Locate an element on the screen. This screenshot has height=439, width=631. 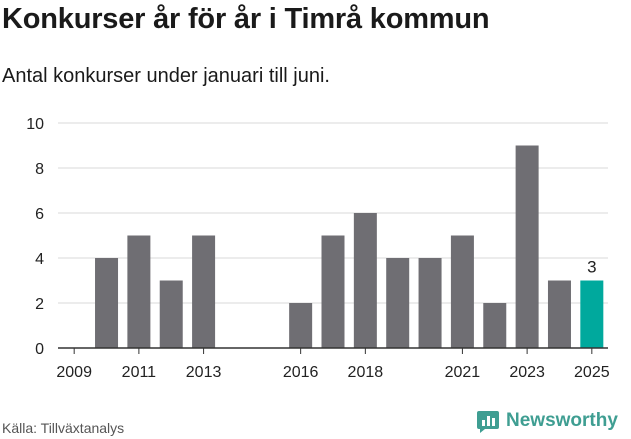
newsworthy-logo: Newsworthy is located at coordinates (547, 421).